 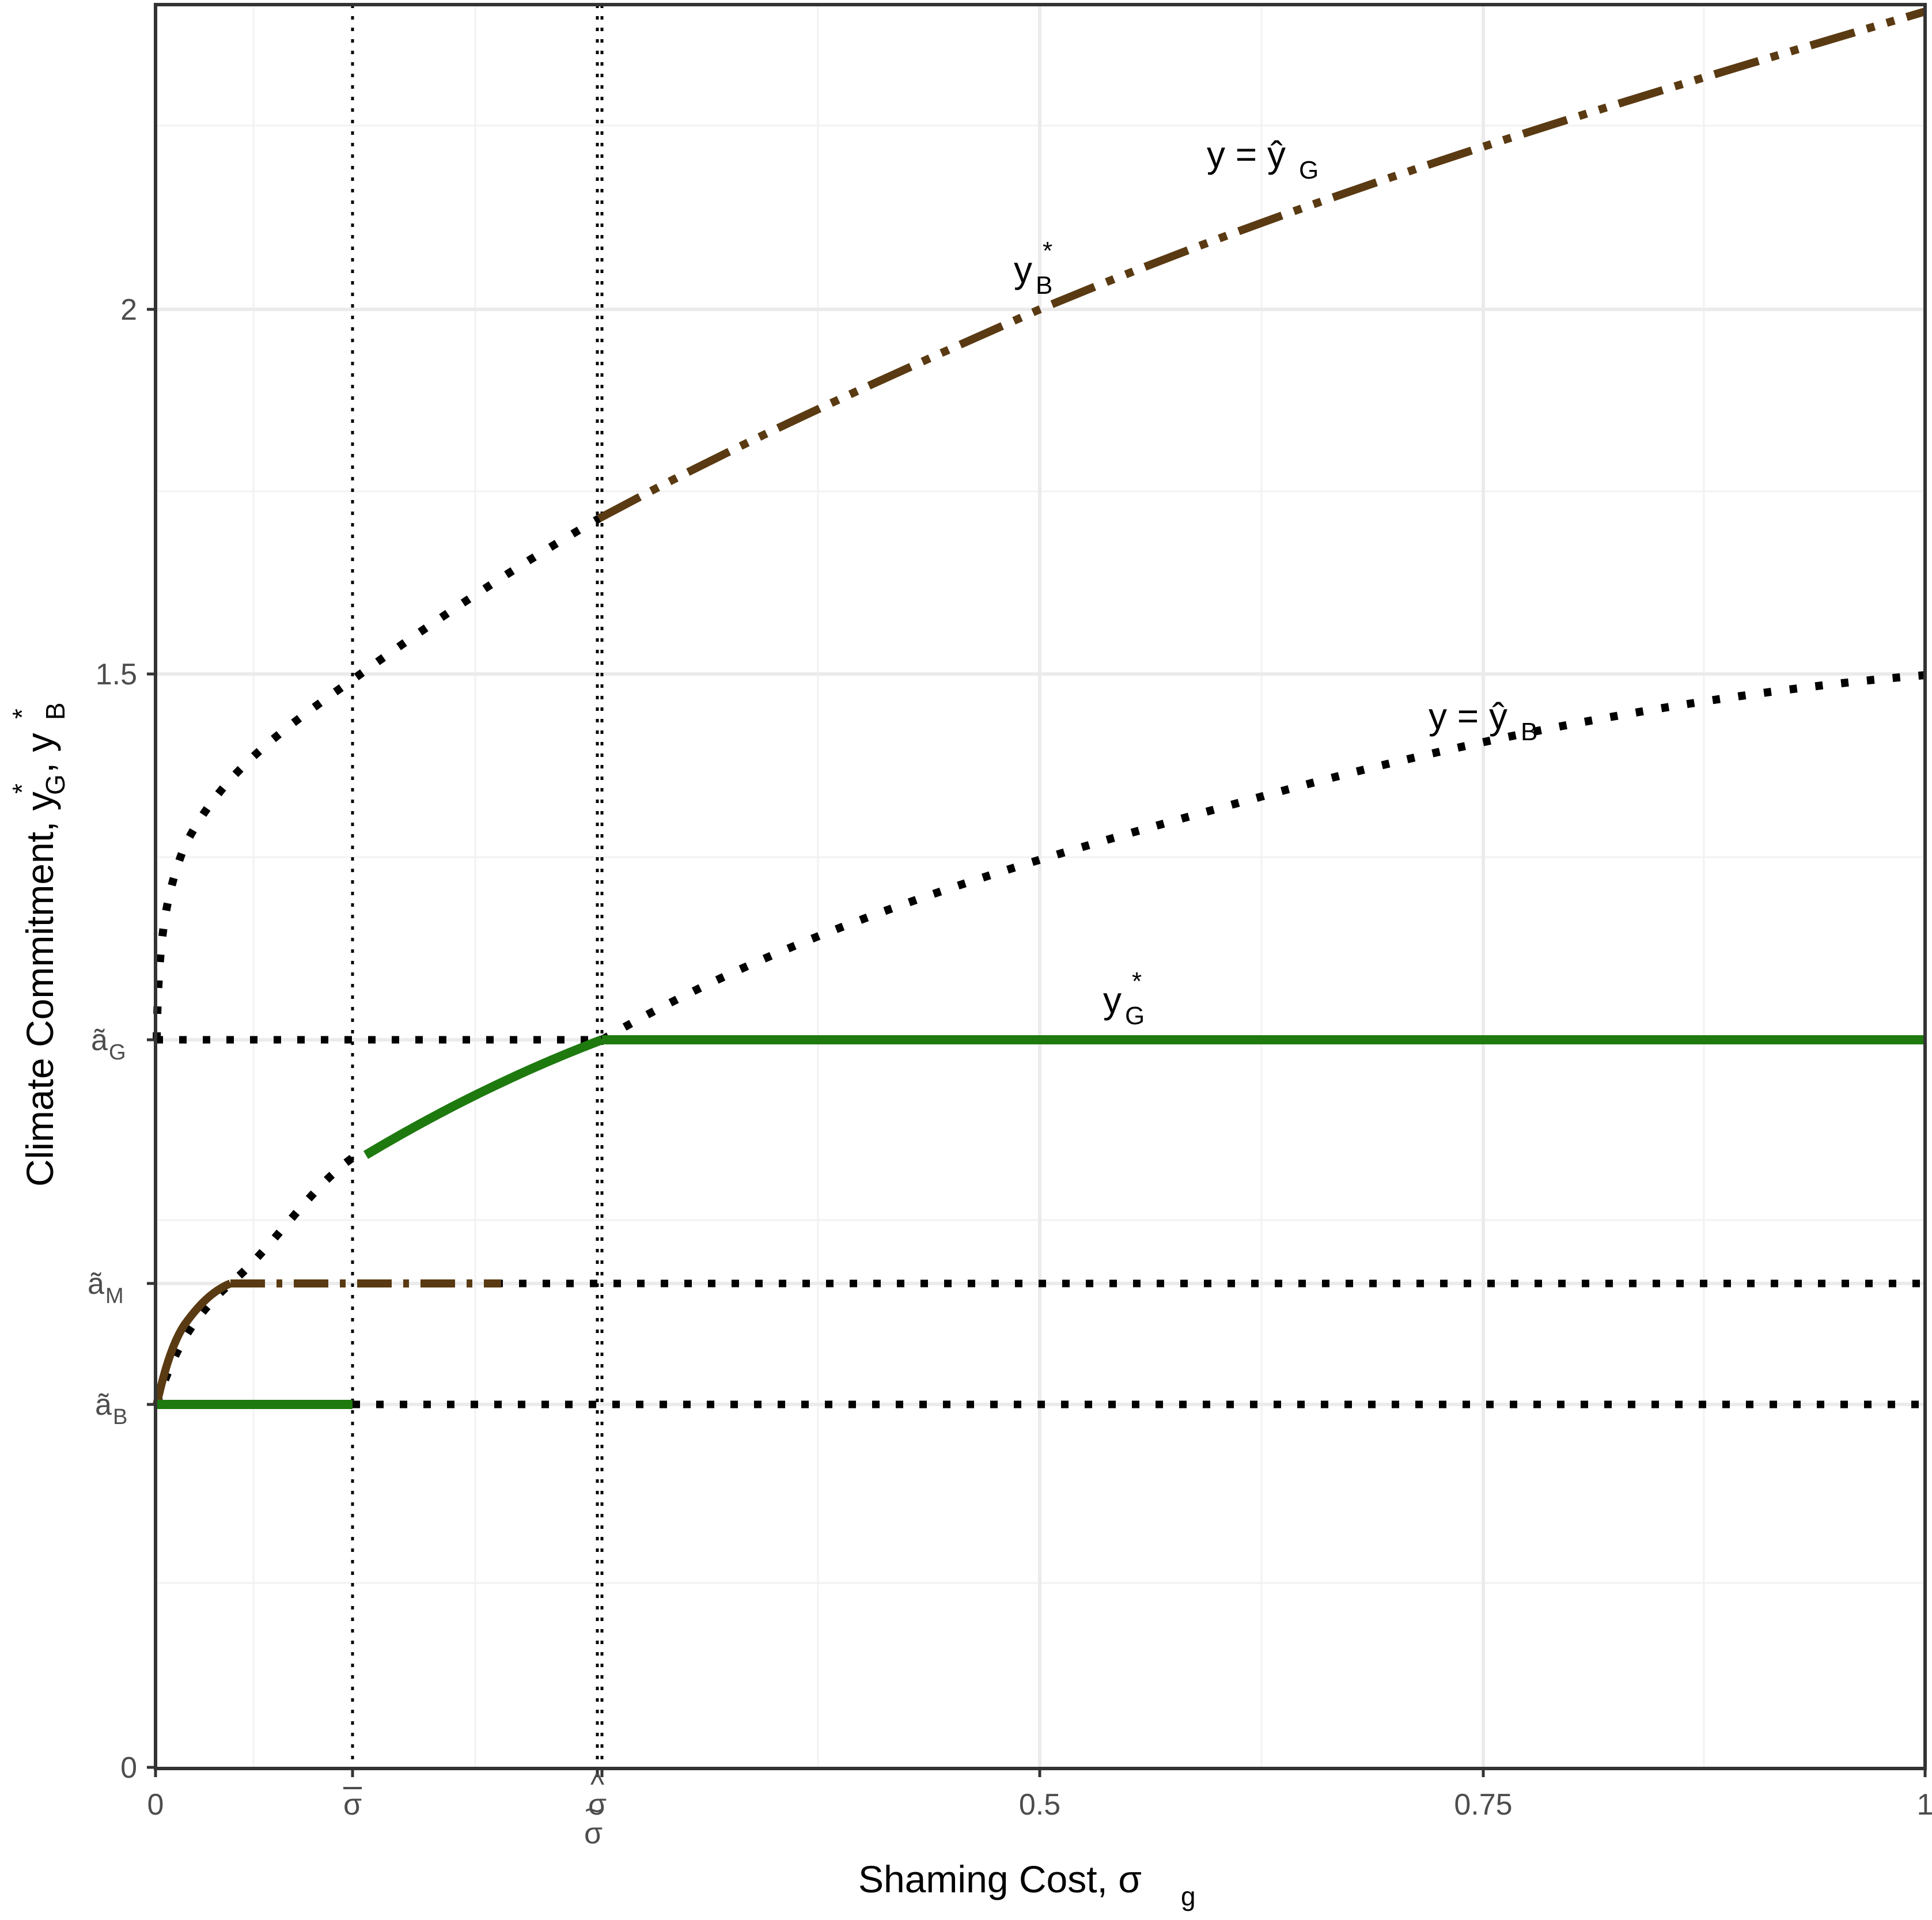 What do you see at coordinates (1033, 268) in the screenshot?
I see `annotation-y-star-B: y B *` at bounding box center [1033, 268].